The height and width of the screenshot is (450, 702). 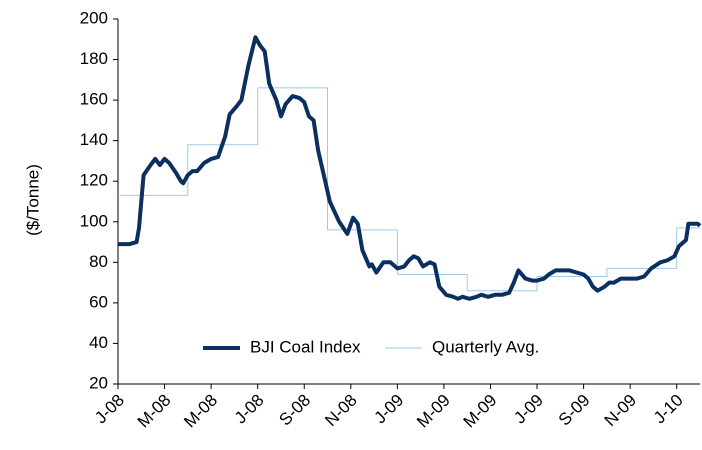 What do you see at coordinates (574, 410) in the screenshot?
I see `x-tick-label: S-09` at bounding box center [574, 410].